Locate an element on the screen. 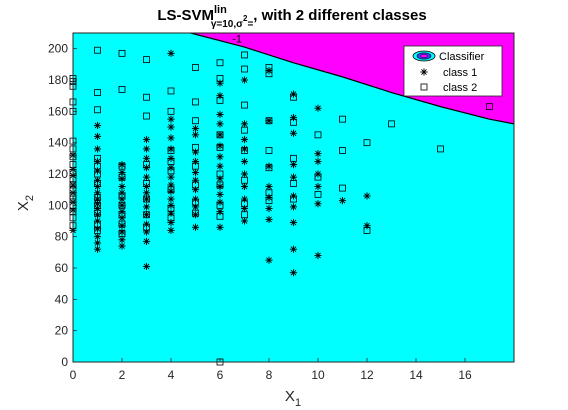 The height and width of the screenshot is (410, 568). title-main: LS-SVM is located at coordinates (185, 15).